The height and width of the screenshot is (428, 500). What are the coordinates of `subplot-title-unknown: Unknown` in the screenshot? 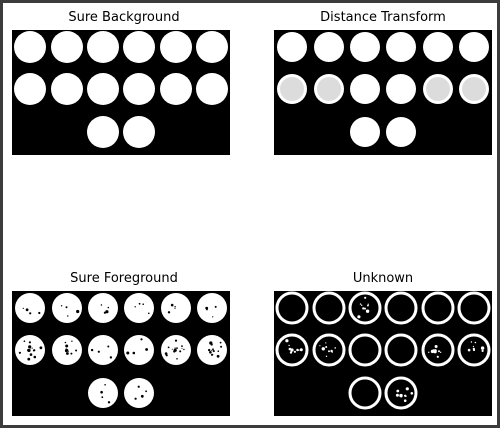 It's located at (383, 278).